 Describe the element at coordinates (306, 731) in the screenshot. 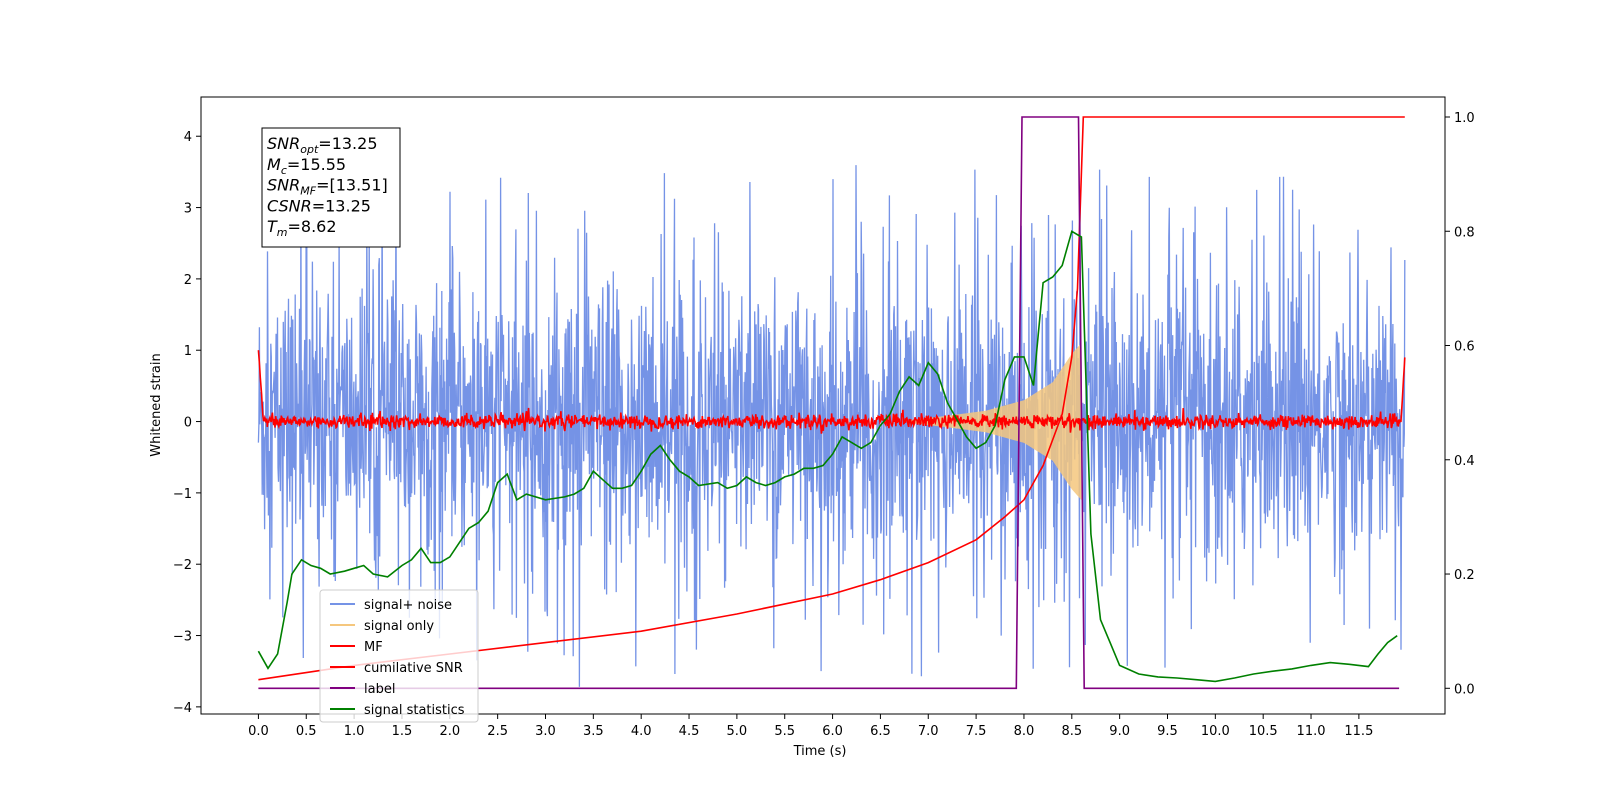

I see `x-tick-label: 0.5` at that location.